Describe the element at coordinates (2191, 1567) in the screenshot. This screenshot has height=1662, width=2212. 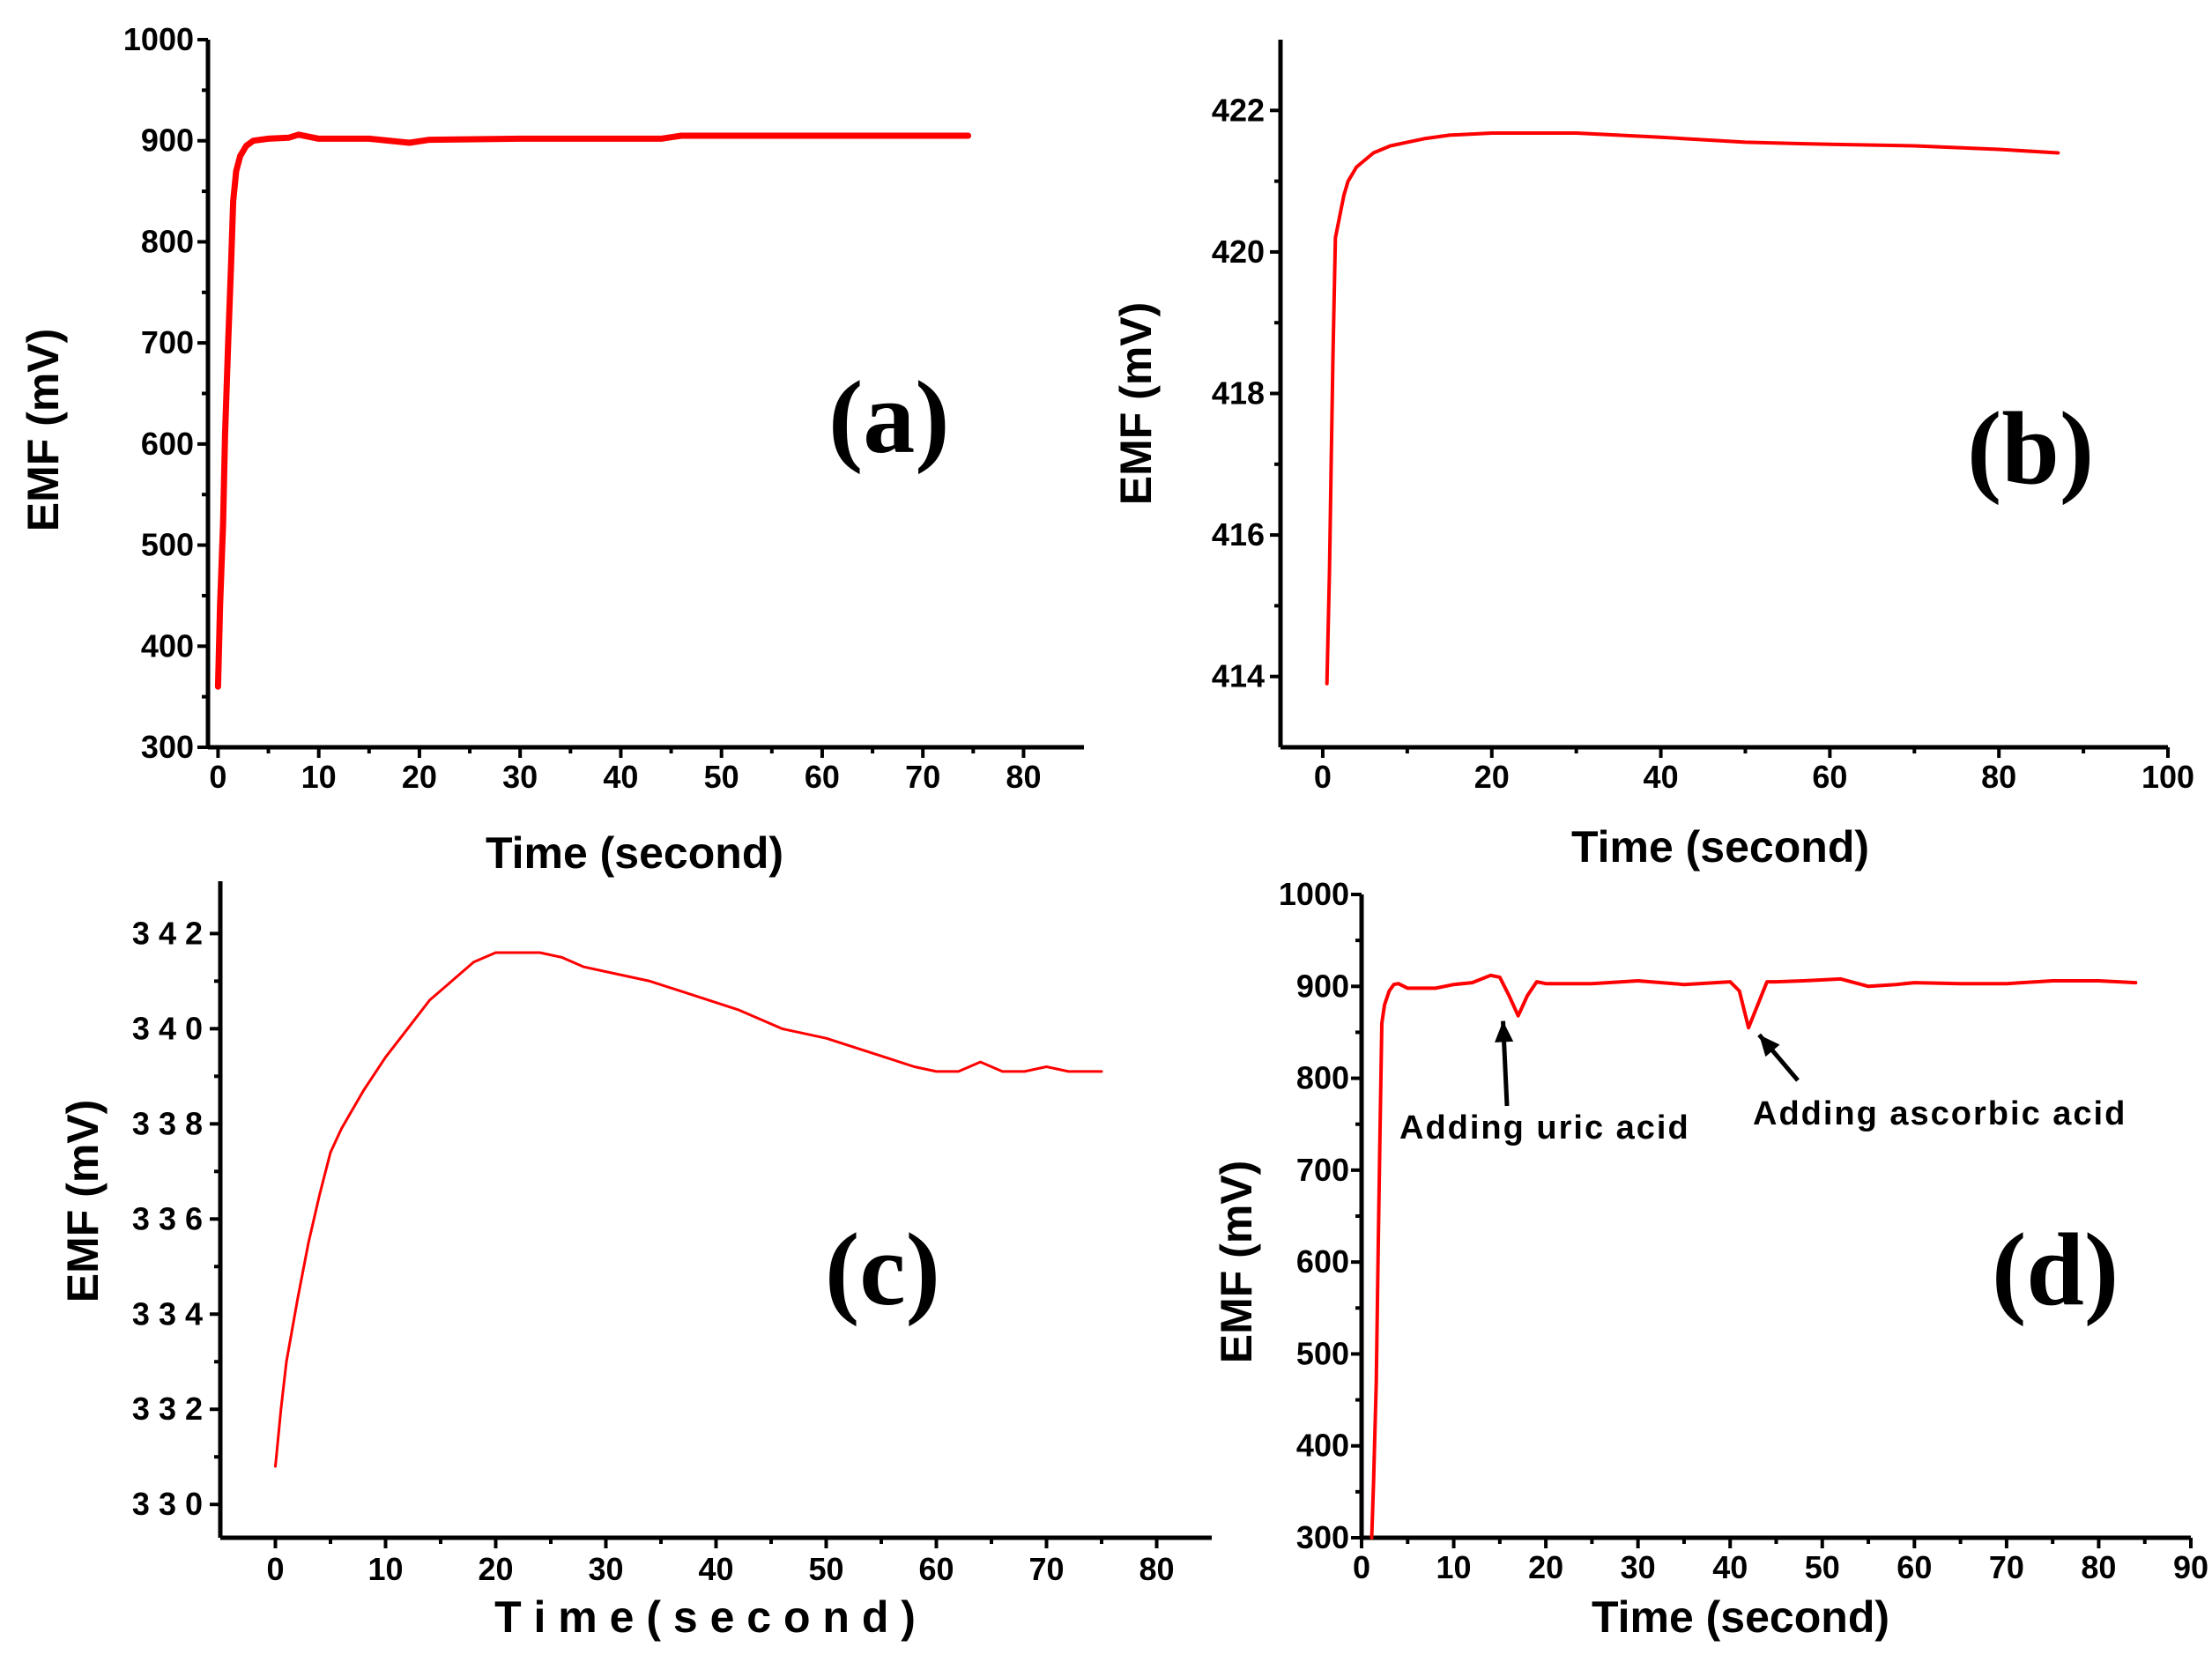
I see `x-tick-label: 90` at that location.